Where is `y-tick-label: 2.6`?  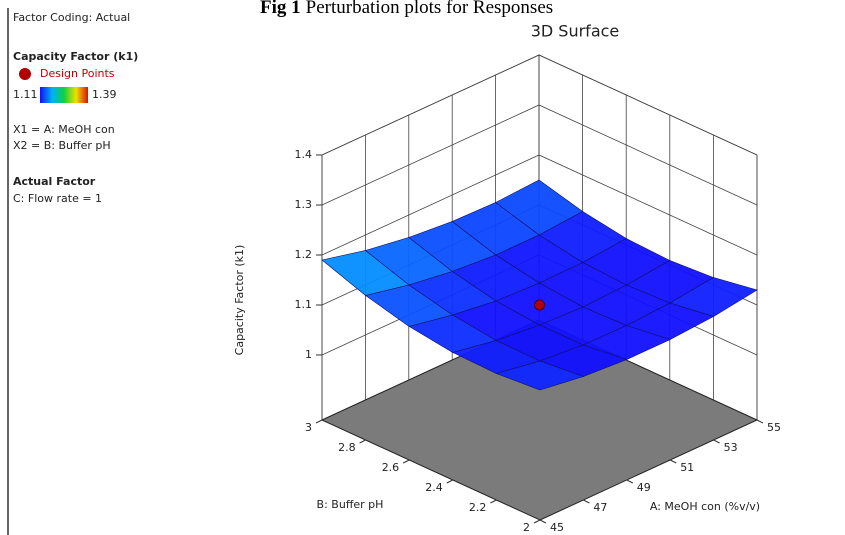
y-tick-label: 2.6 is located at coordinates (391, 467).